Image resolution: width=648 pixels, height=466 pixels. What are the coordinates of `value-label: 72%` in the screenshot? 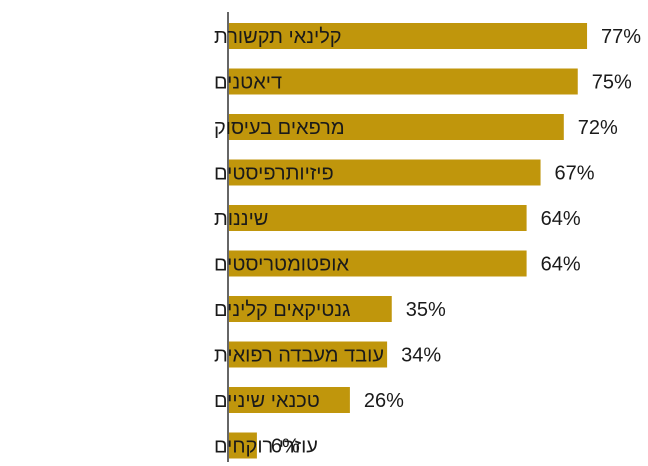 It's located at (598, 128).